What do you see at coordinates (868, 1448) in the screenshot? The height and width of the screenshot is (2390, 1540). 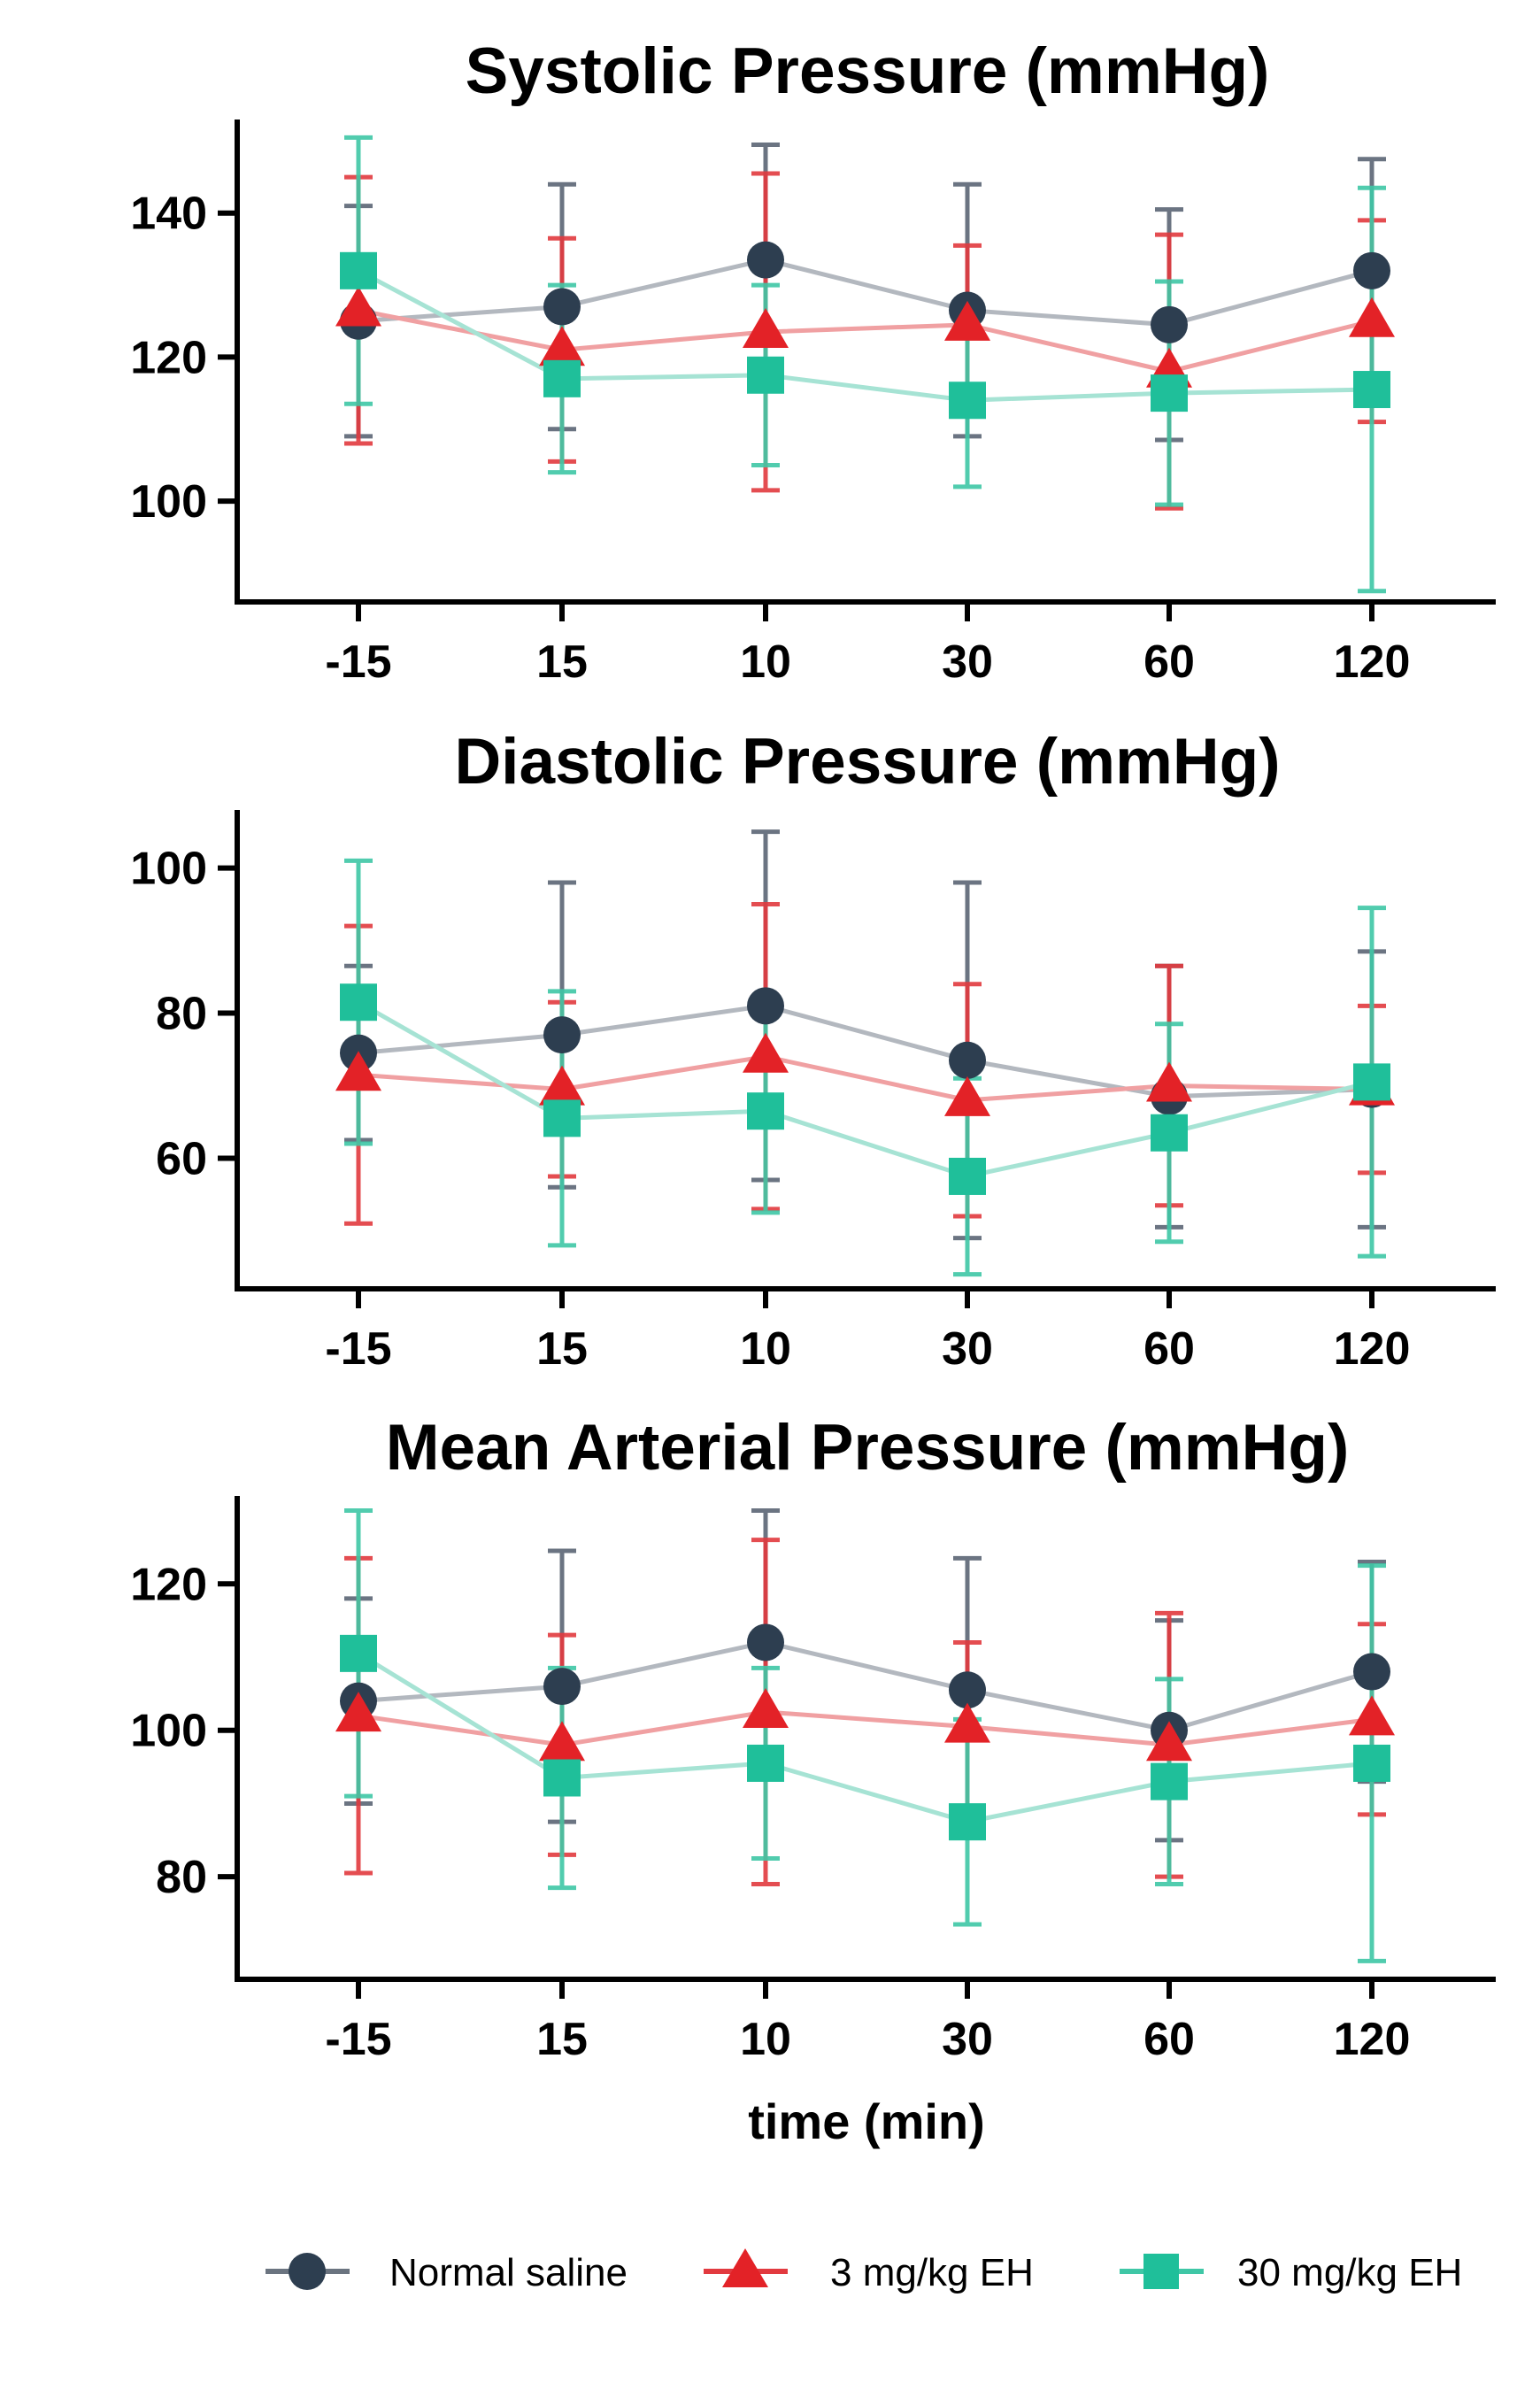 I see `chart-title: Mean Arterial Pressure (mmHg)` at bounding box center [868, 1448].